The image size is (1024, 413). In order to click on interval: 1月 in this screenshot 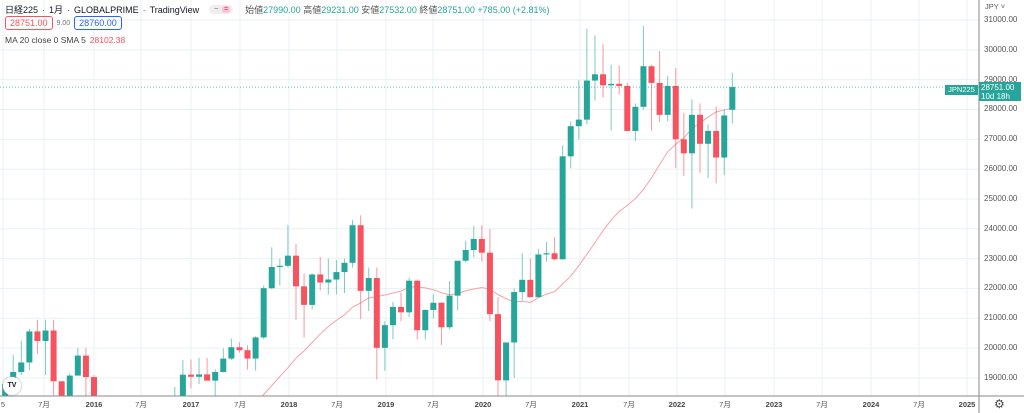, I will do `click(56, 10)`.